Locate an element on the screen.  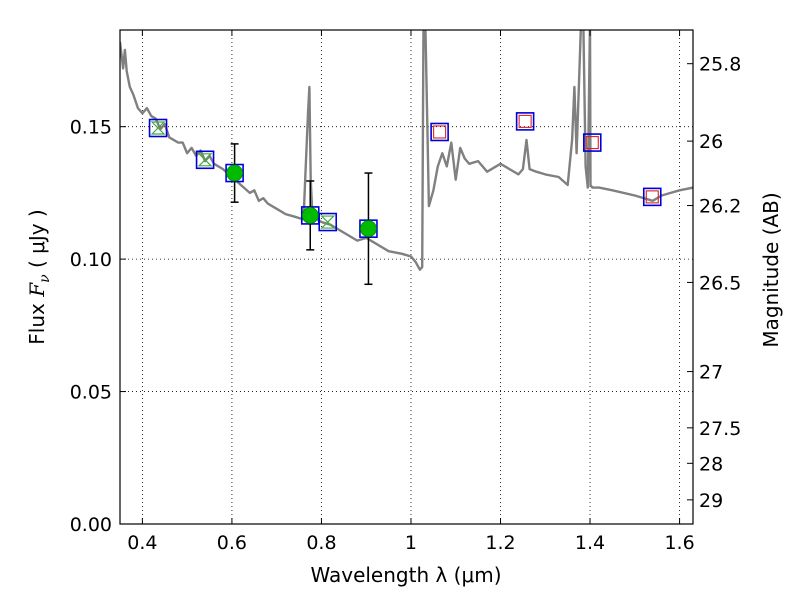
x-tick-label: 1.4 is located at coordinates (590, 543).